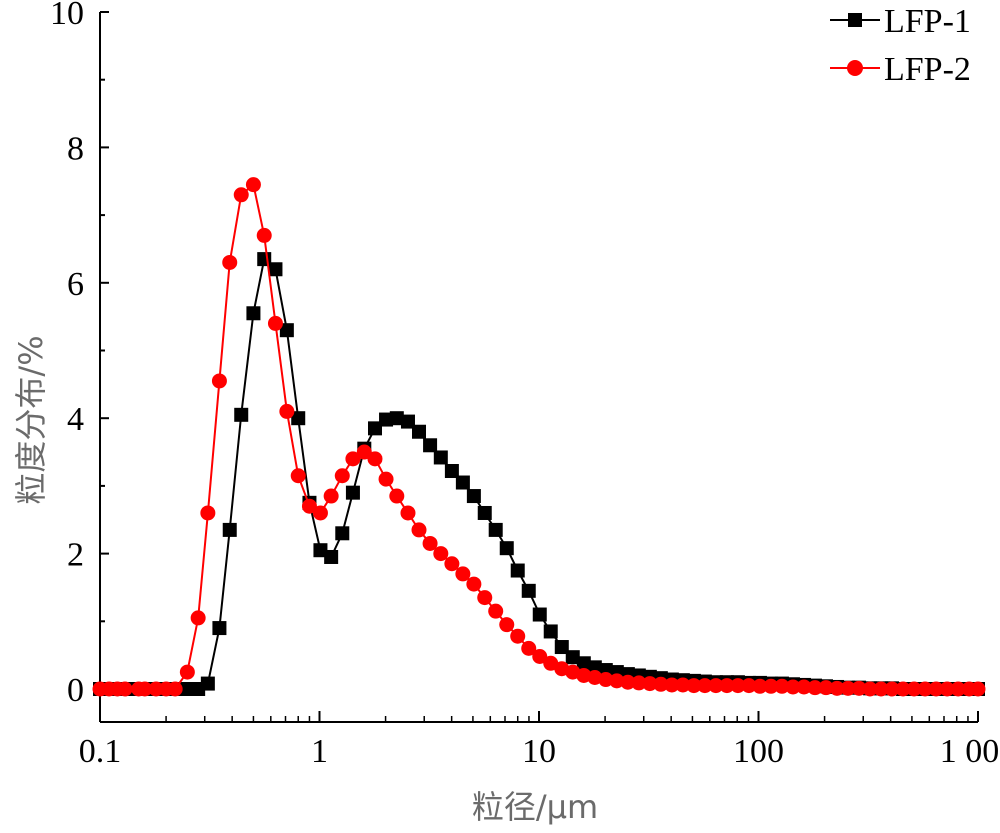 The image size is (1000, 833). I want to click on legend-item-lfp-1: LFP-1, so click(900, 21).